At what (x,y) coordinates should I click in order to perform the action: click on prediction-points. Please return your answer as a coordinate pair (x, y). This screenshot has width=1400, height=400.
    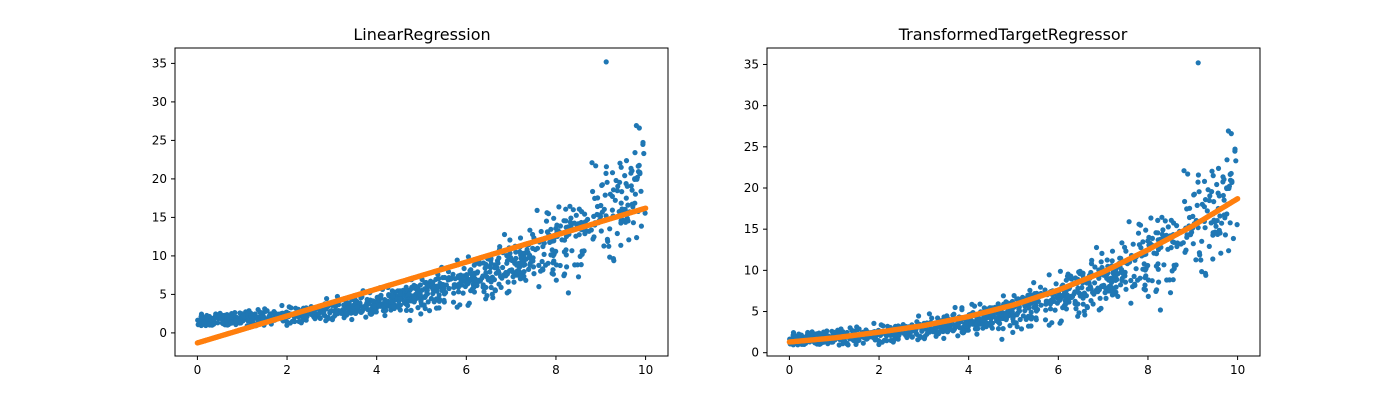
    Looking at the image, I should click on (421, 275).